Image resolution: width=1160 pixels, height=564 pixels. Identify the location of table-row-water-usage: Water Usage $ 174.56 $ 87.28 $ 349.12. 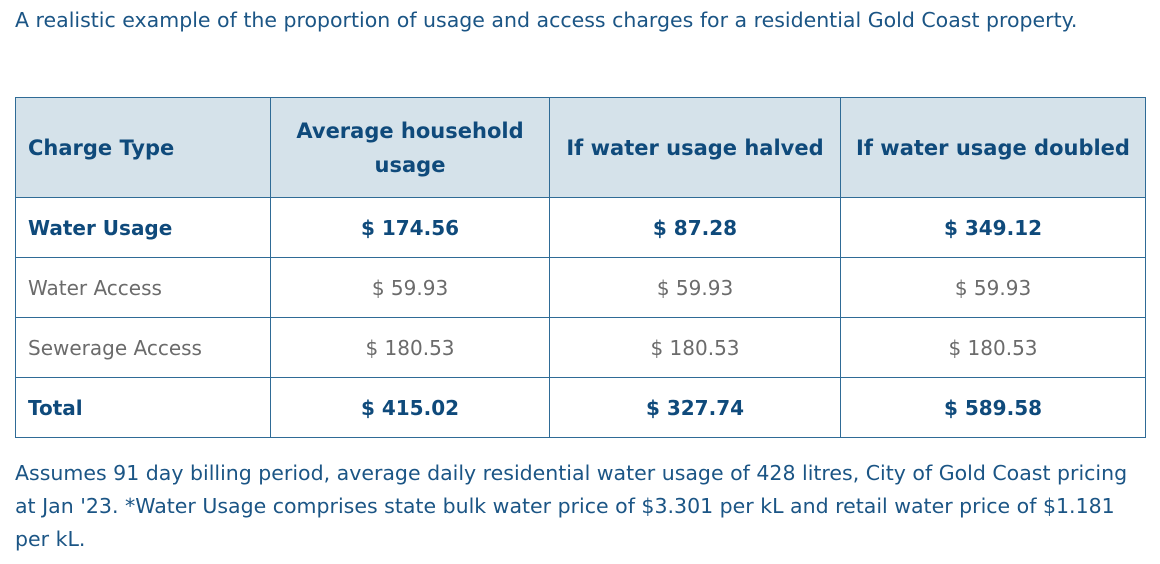
(580, 227).